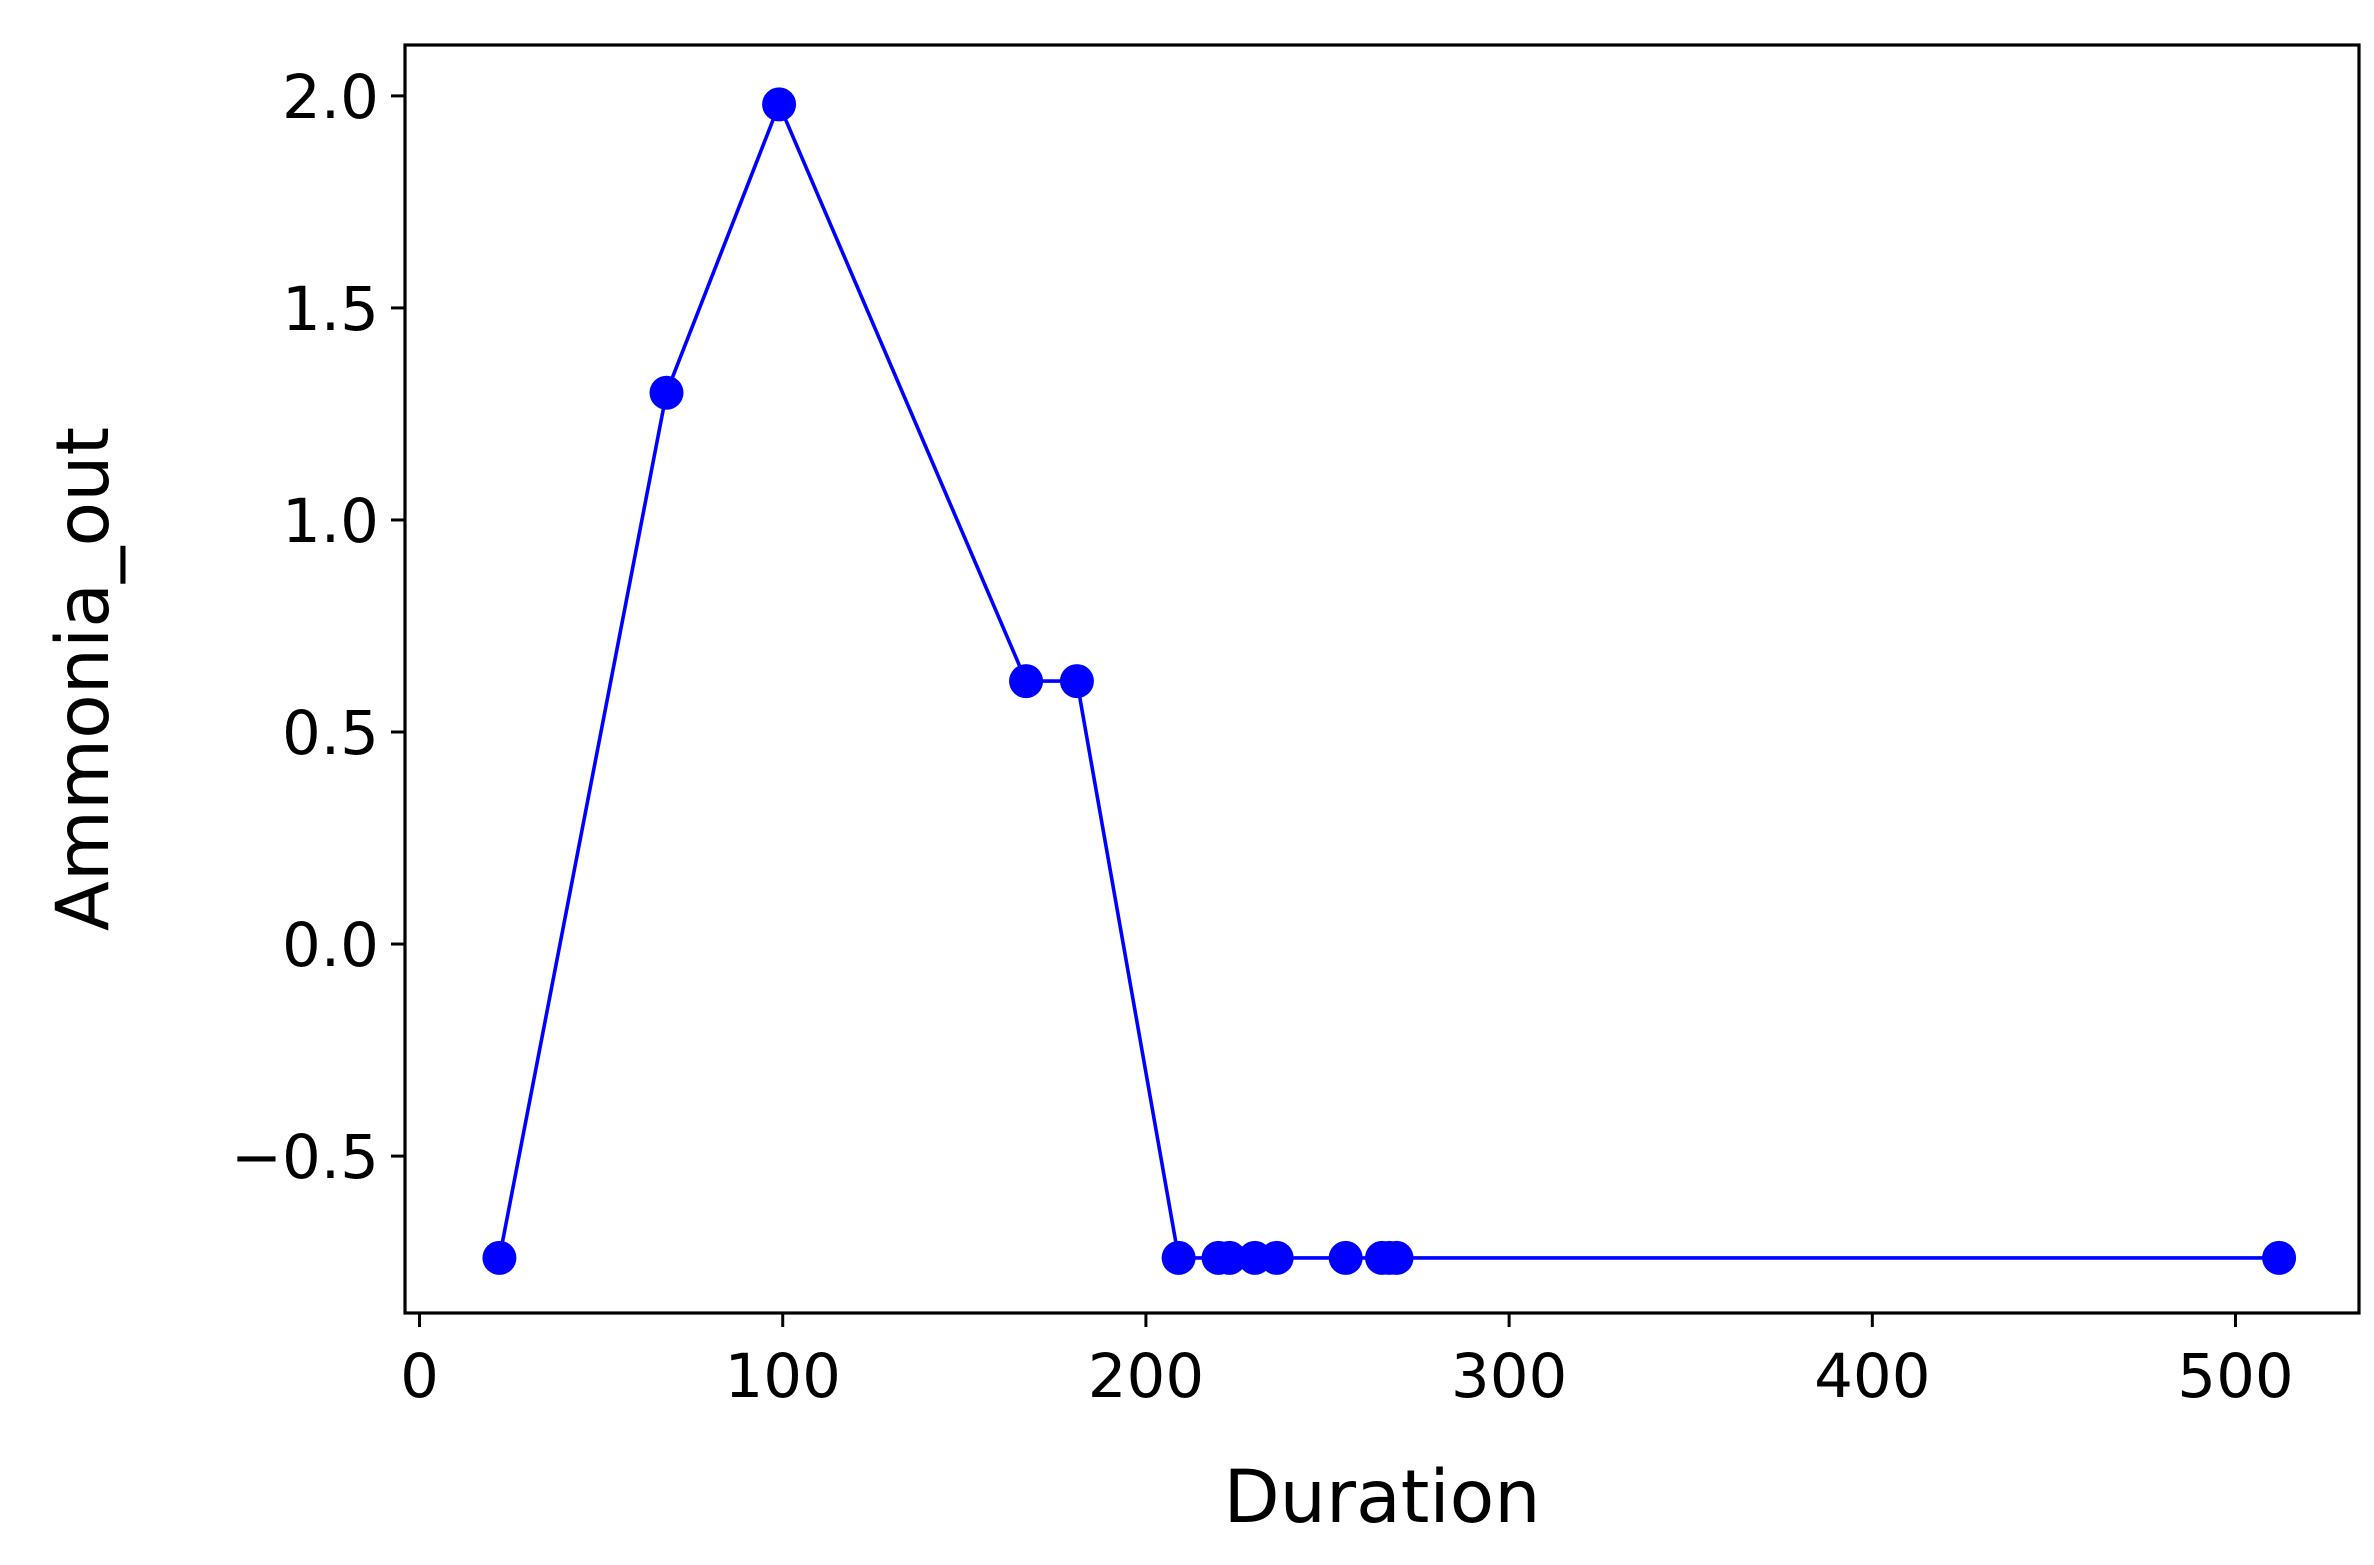 The width and height of the screenshot is (2374, 1565). I want to click on y-tick-label: 1.0, so click(330, 521).